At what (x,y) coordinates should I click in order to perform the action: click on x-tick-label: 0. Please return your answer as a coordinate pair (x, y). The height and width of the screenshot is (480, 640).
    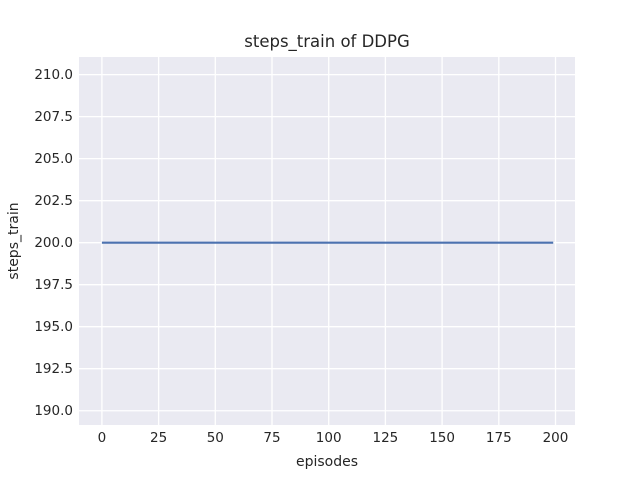
    Looking at the image, I should click on (102, 438).